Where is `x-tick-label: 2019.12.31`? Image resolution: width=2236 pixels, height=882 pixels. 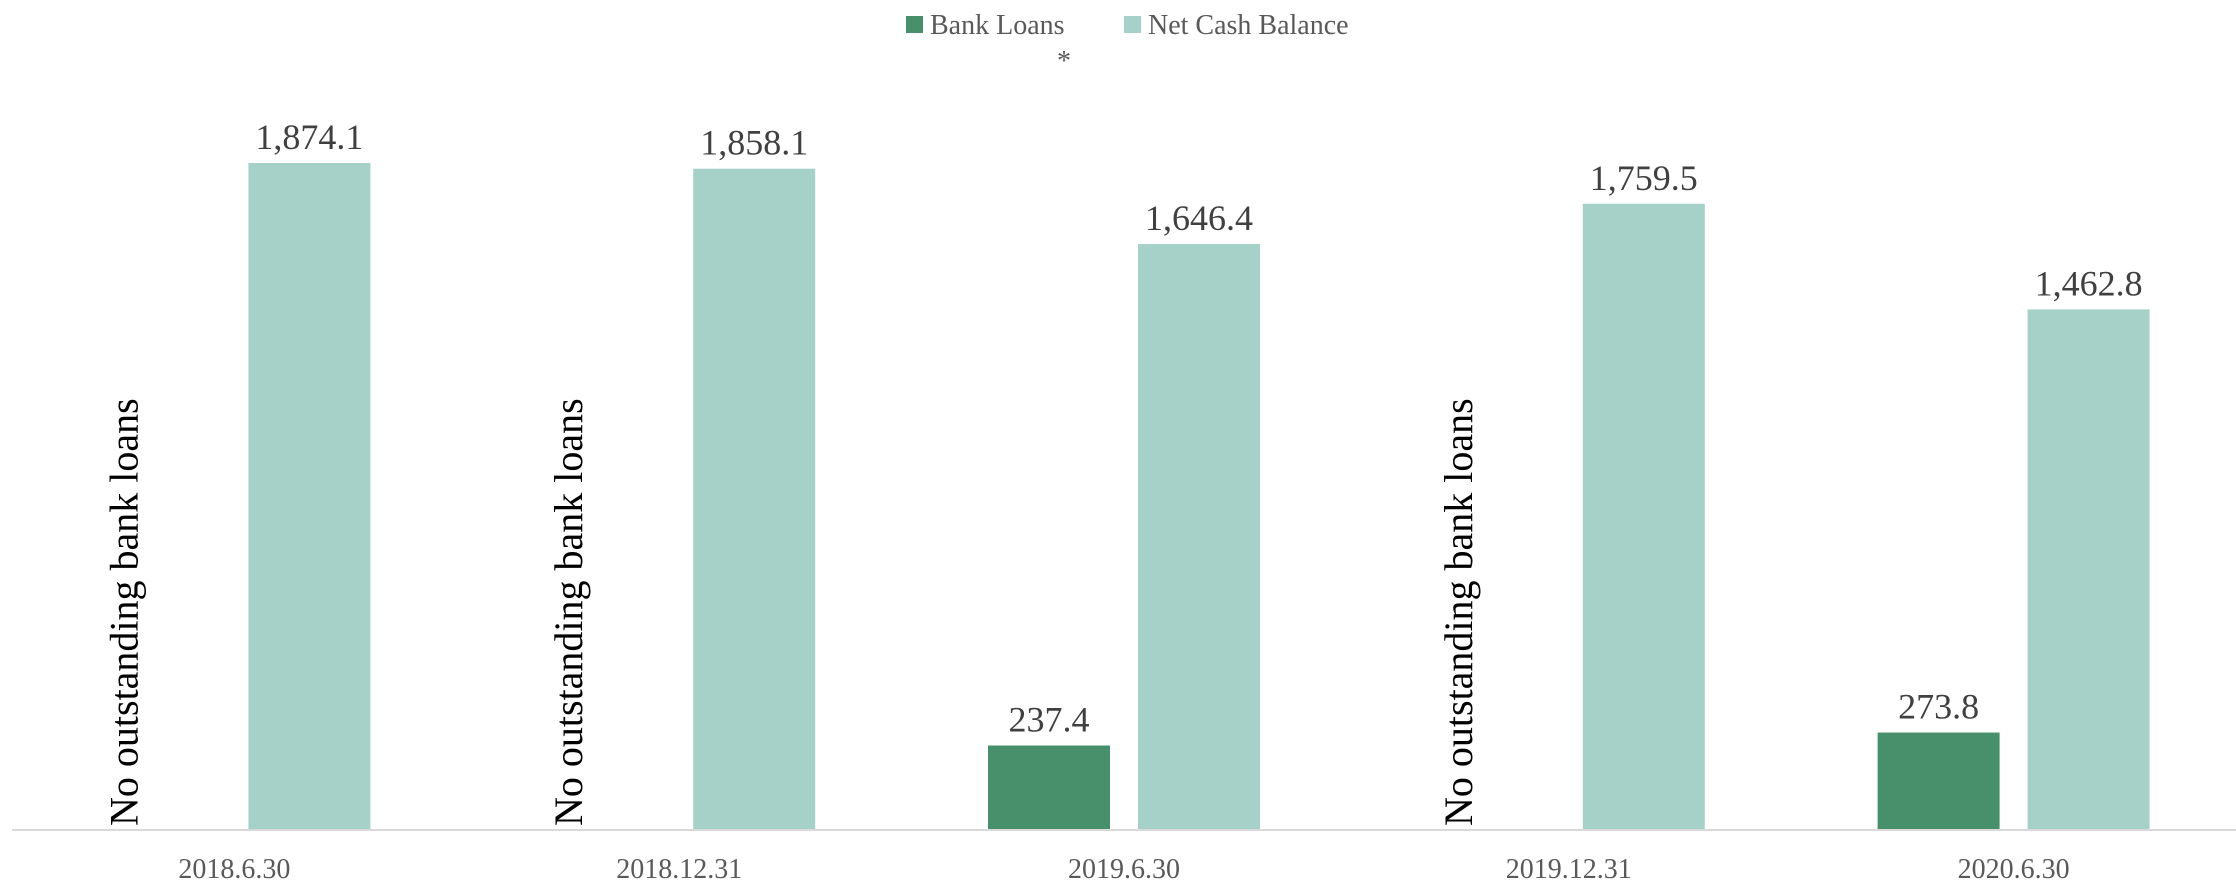
x-tick-label: 2019.12.31 is located at coordinates (1569, 868).